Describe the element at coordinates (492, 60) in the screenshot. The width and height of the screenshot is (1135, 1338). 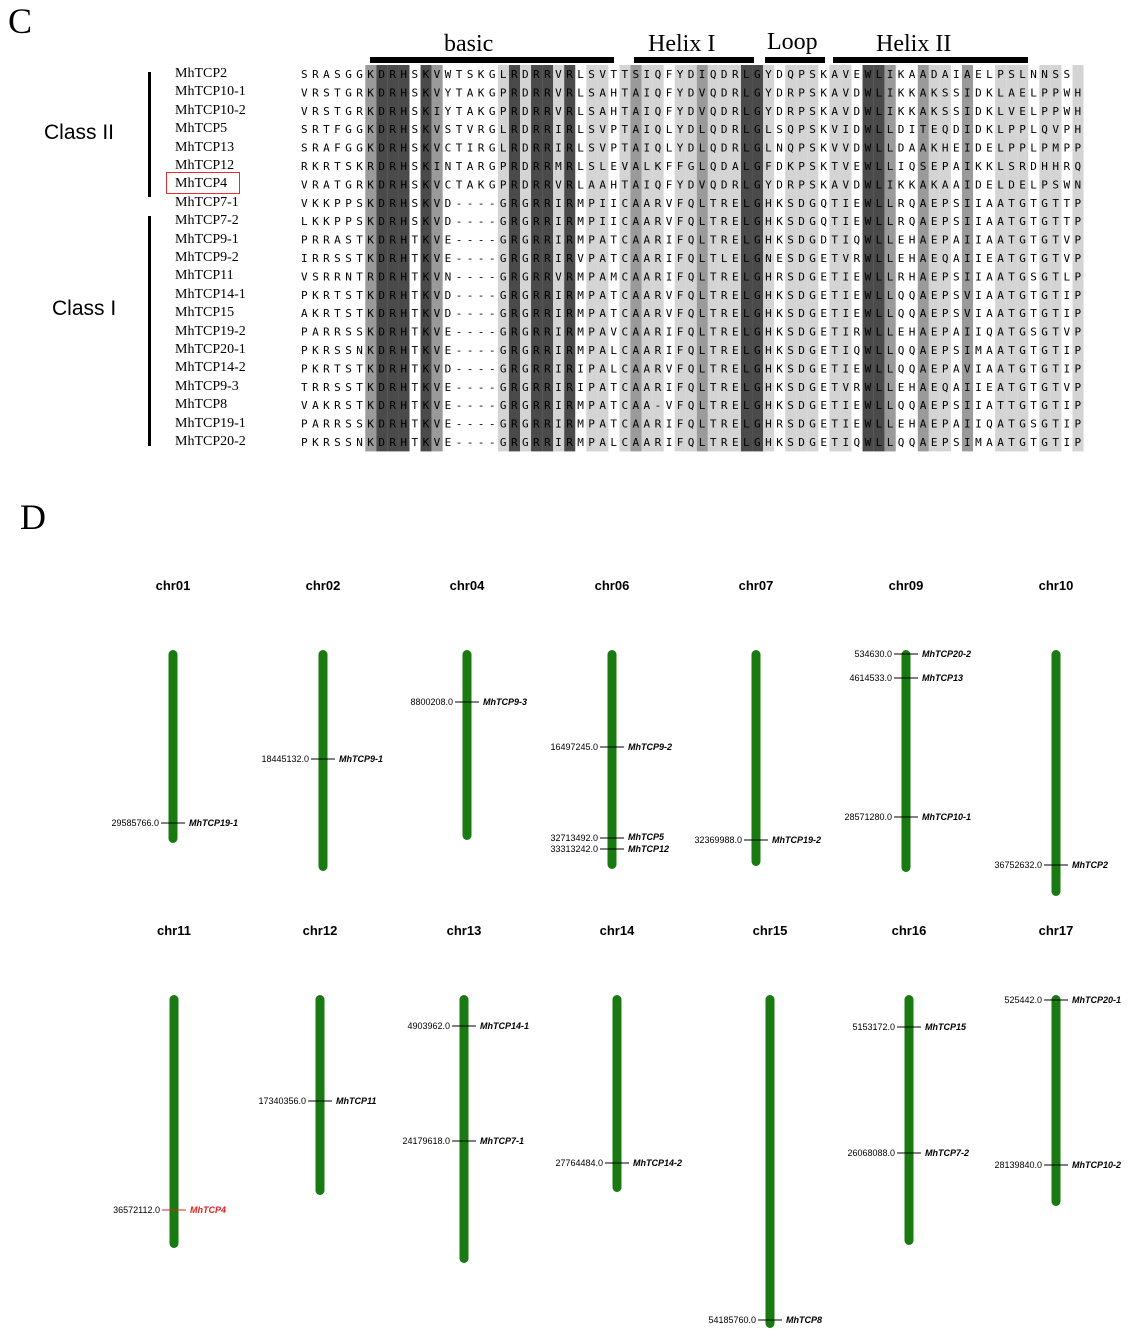
I see `region-bar-basic` at that location.